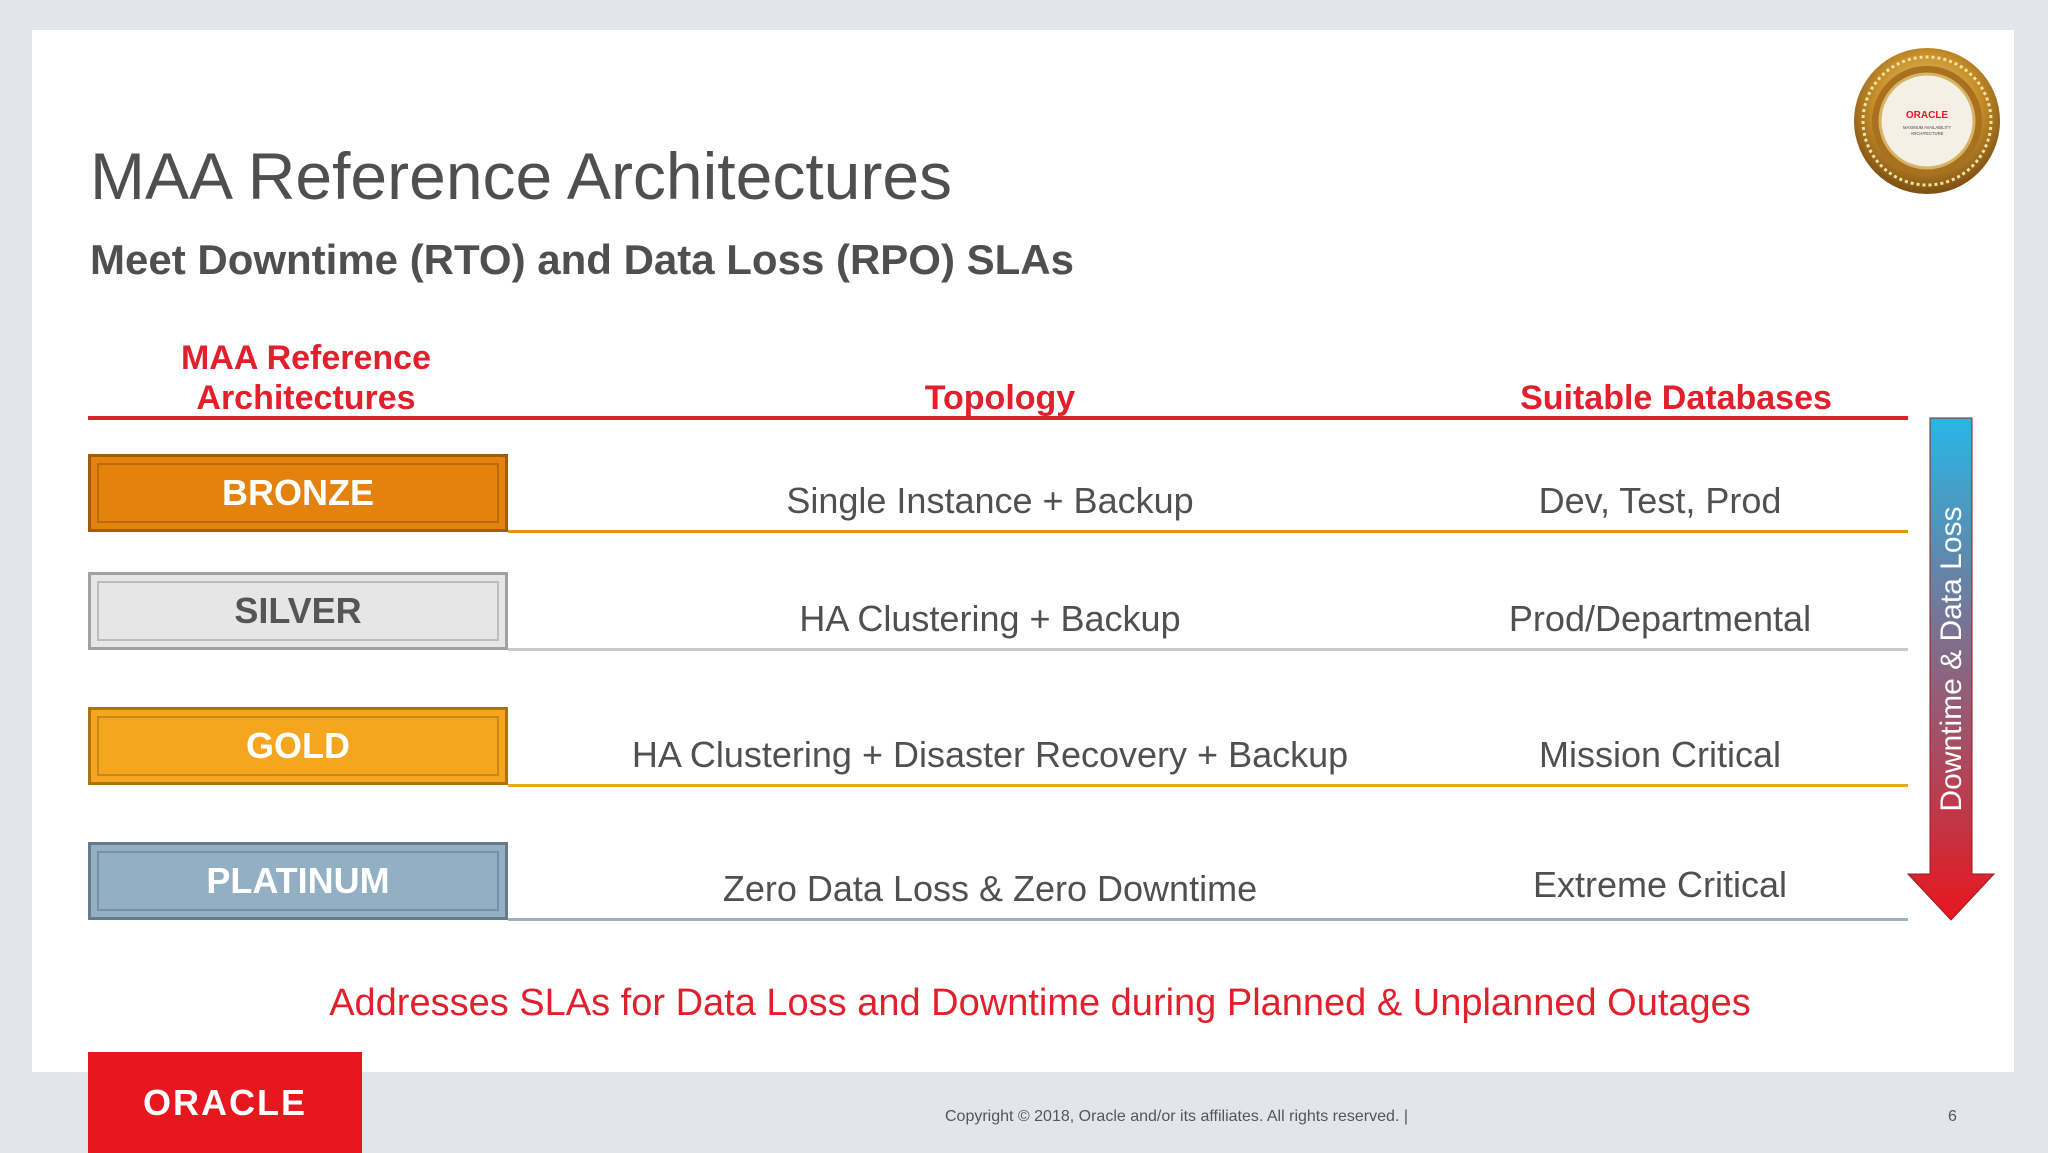  I want to click on tier-platinum-label: PLATINUM, so click(298, 880).